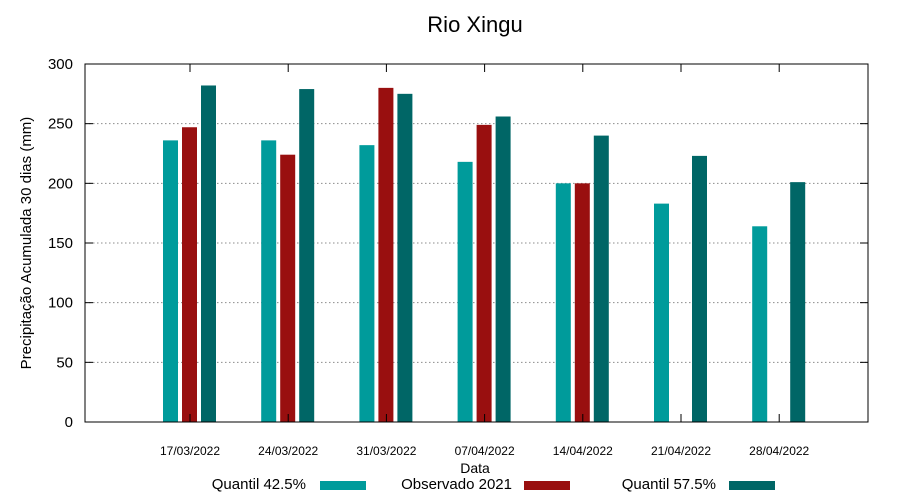 This screenshot has height=500, width=900. I want to click on y-tick-label: 0, so click(69, 422).